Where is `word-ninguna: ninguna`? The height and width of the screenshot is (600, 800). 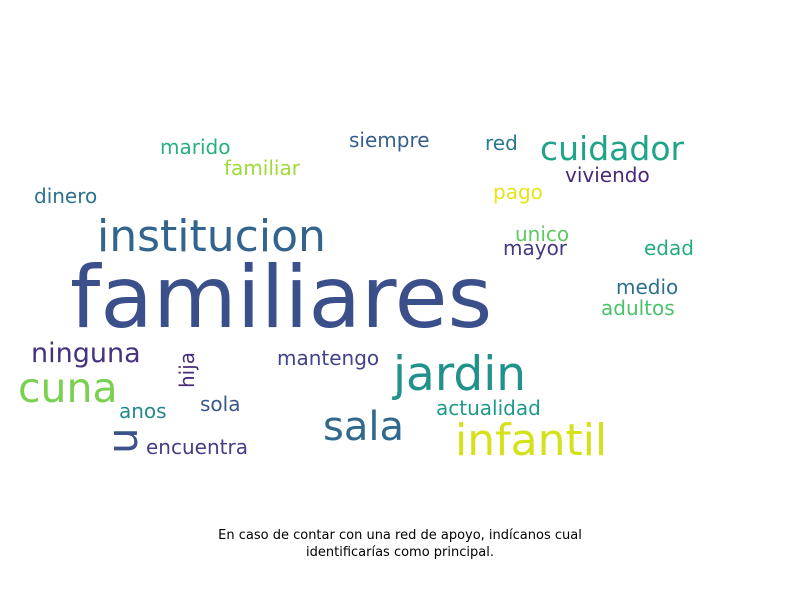
word-ninguna: ninguna is located at coordinates (86, 353).